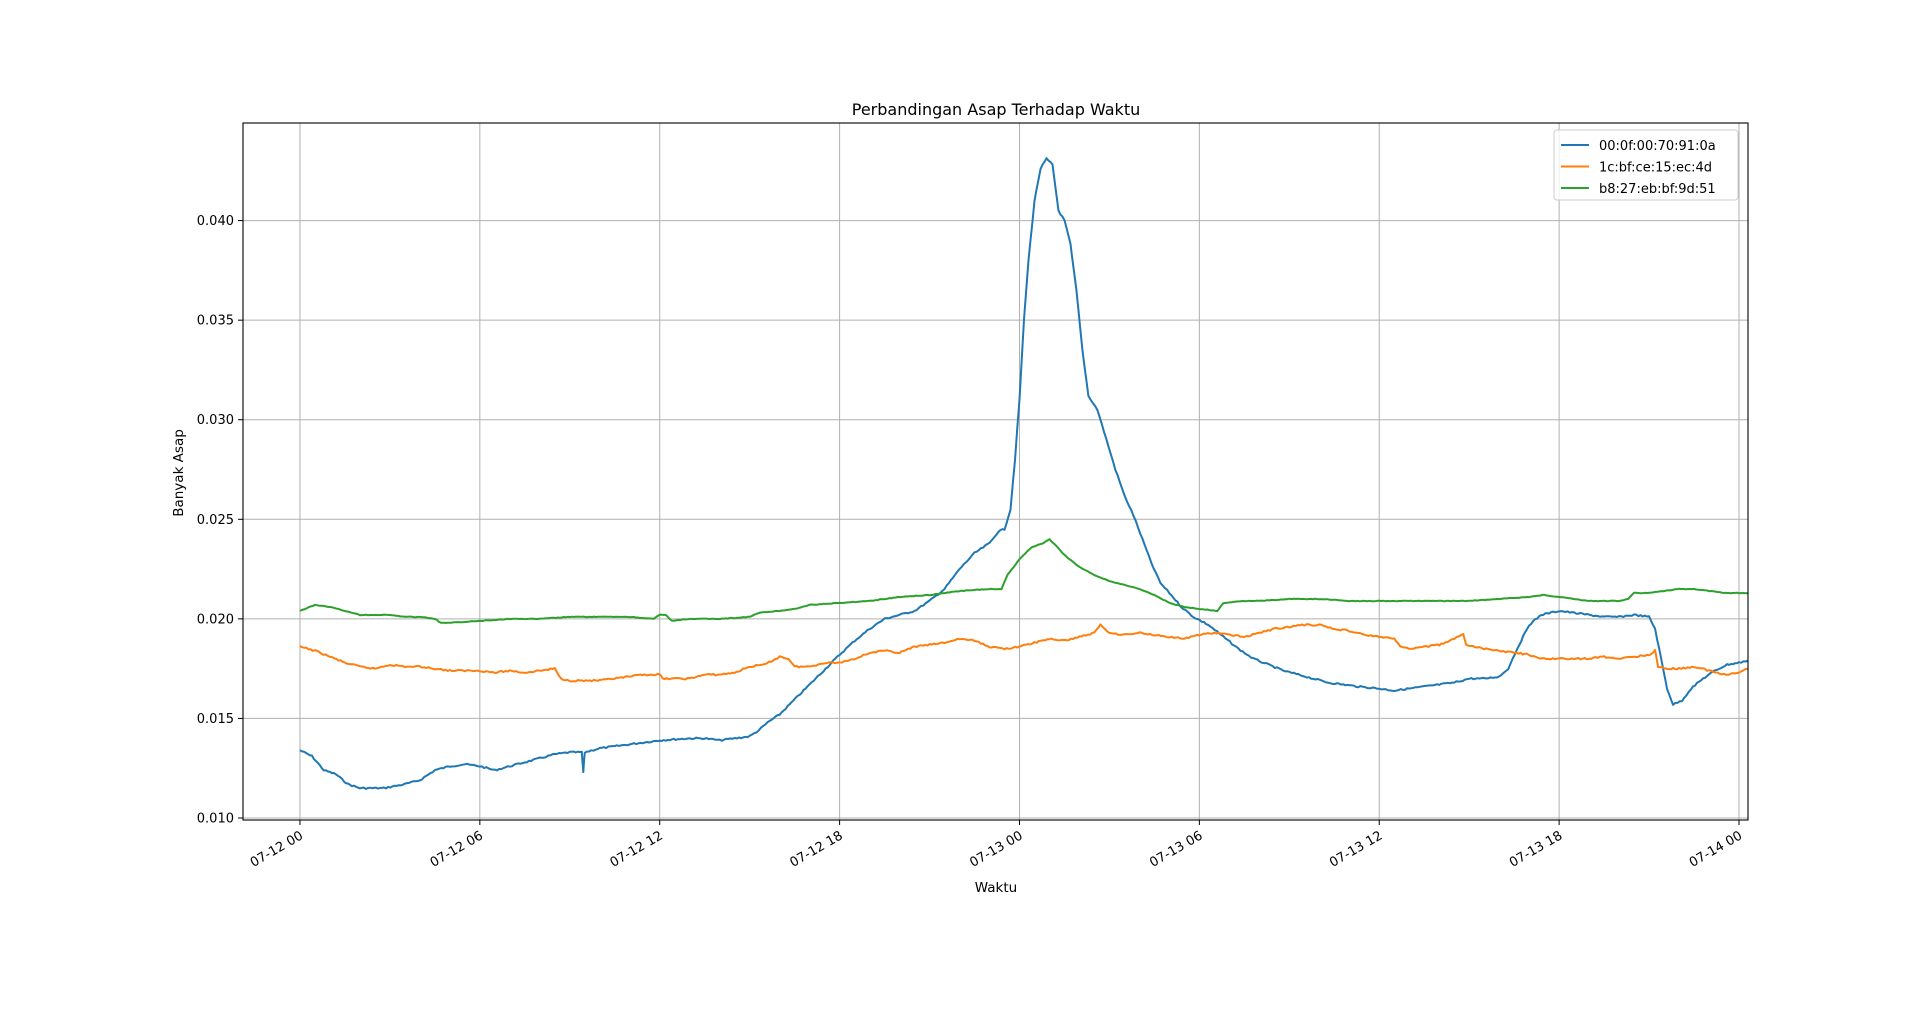 The height and width of the screenshot is (1015, 1920). Describe the element at coordinates (1657, 189) in the screenshot. I see `legend-label: b8:27:eb:bf:9d:51` at that location.